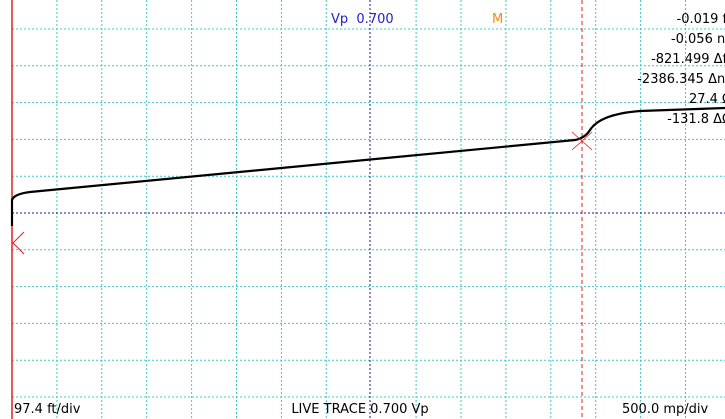  Describe the element at coordinates (701, 19) in the screenshot. I see `readout: -0.019 ft` at that location.